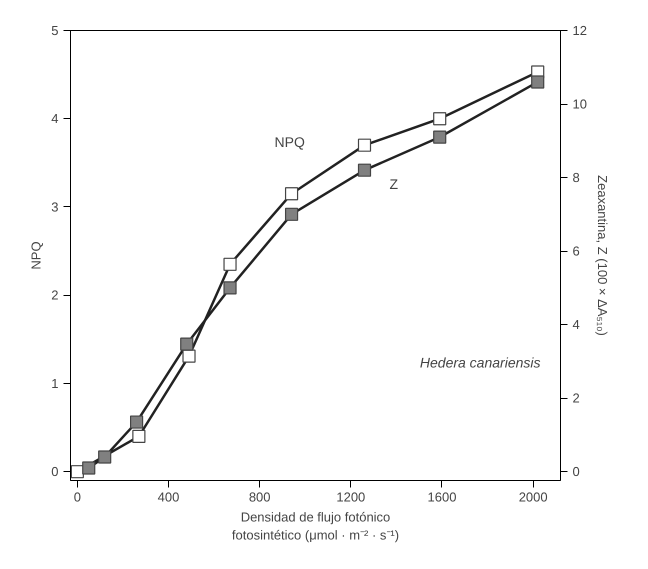 The image size is (648, 569). What do you see at coordinates (394, 184) in the screenshot?
I see `series-label: Z` at bounding box center [394, 184].